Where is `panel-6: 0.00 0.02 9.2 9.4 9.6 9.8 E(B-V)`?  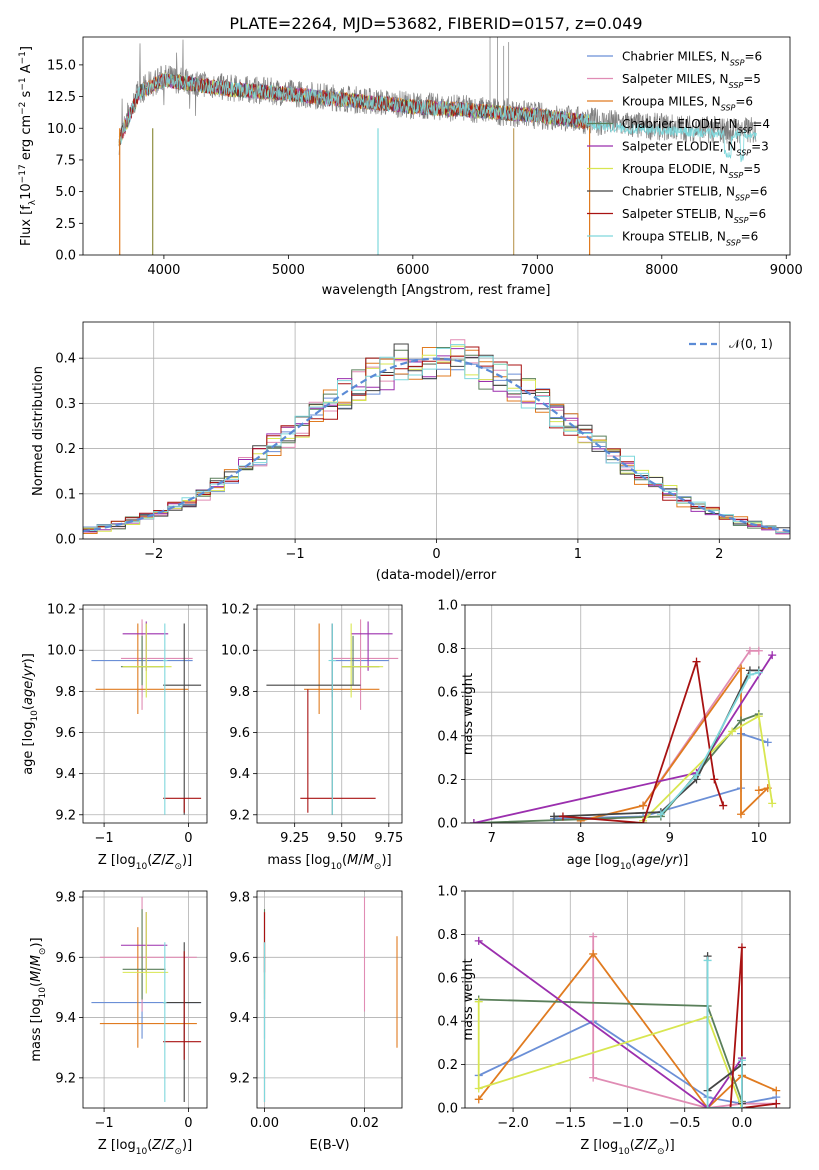
panel-6: 0.00 0.02 9.2 9.4 9.6 9.8 E(B-V) is located at coordinates (316, 1022).